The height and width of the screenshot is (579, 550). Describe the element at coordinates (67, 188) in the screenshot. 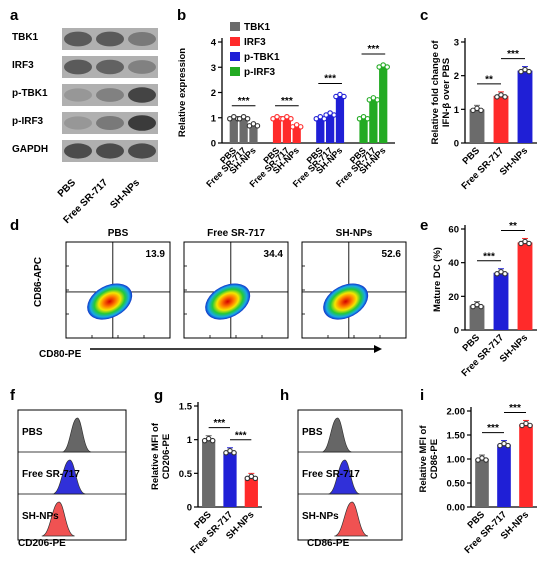

I see `blot-lane-label: PBS` at that location.